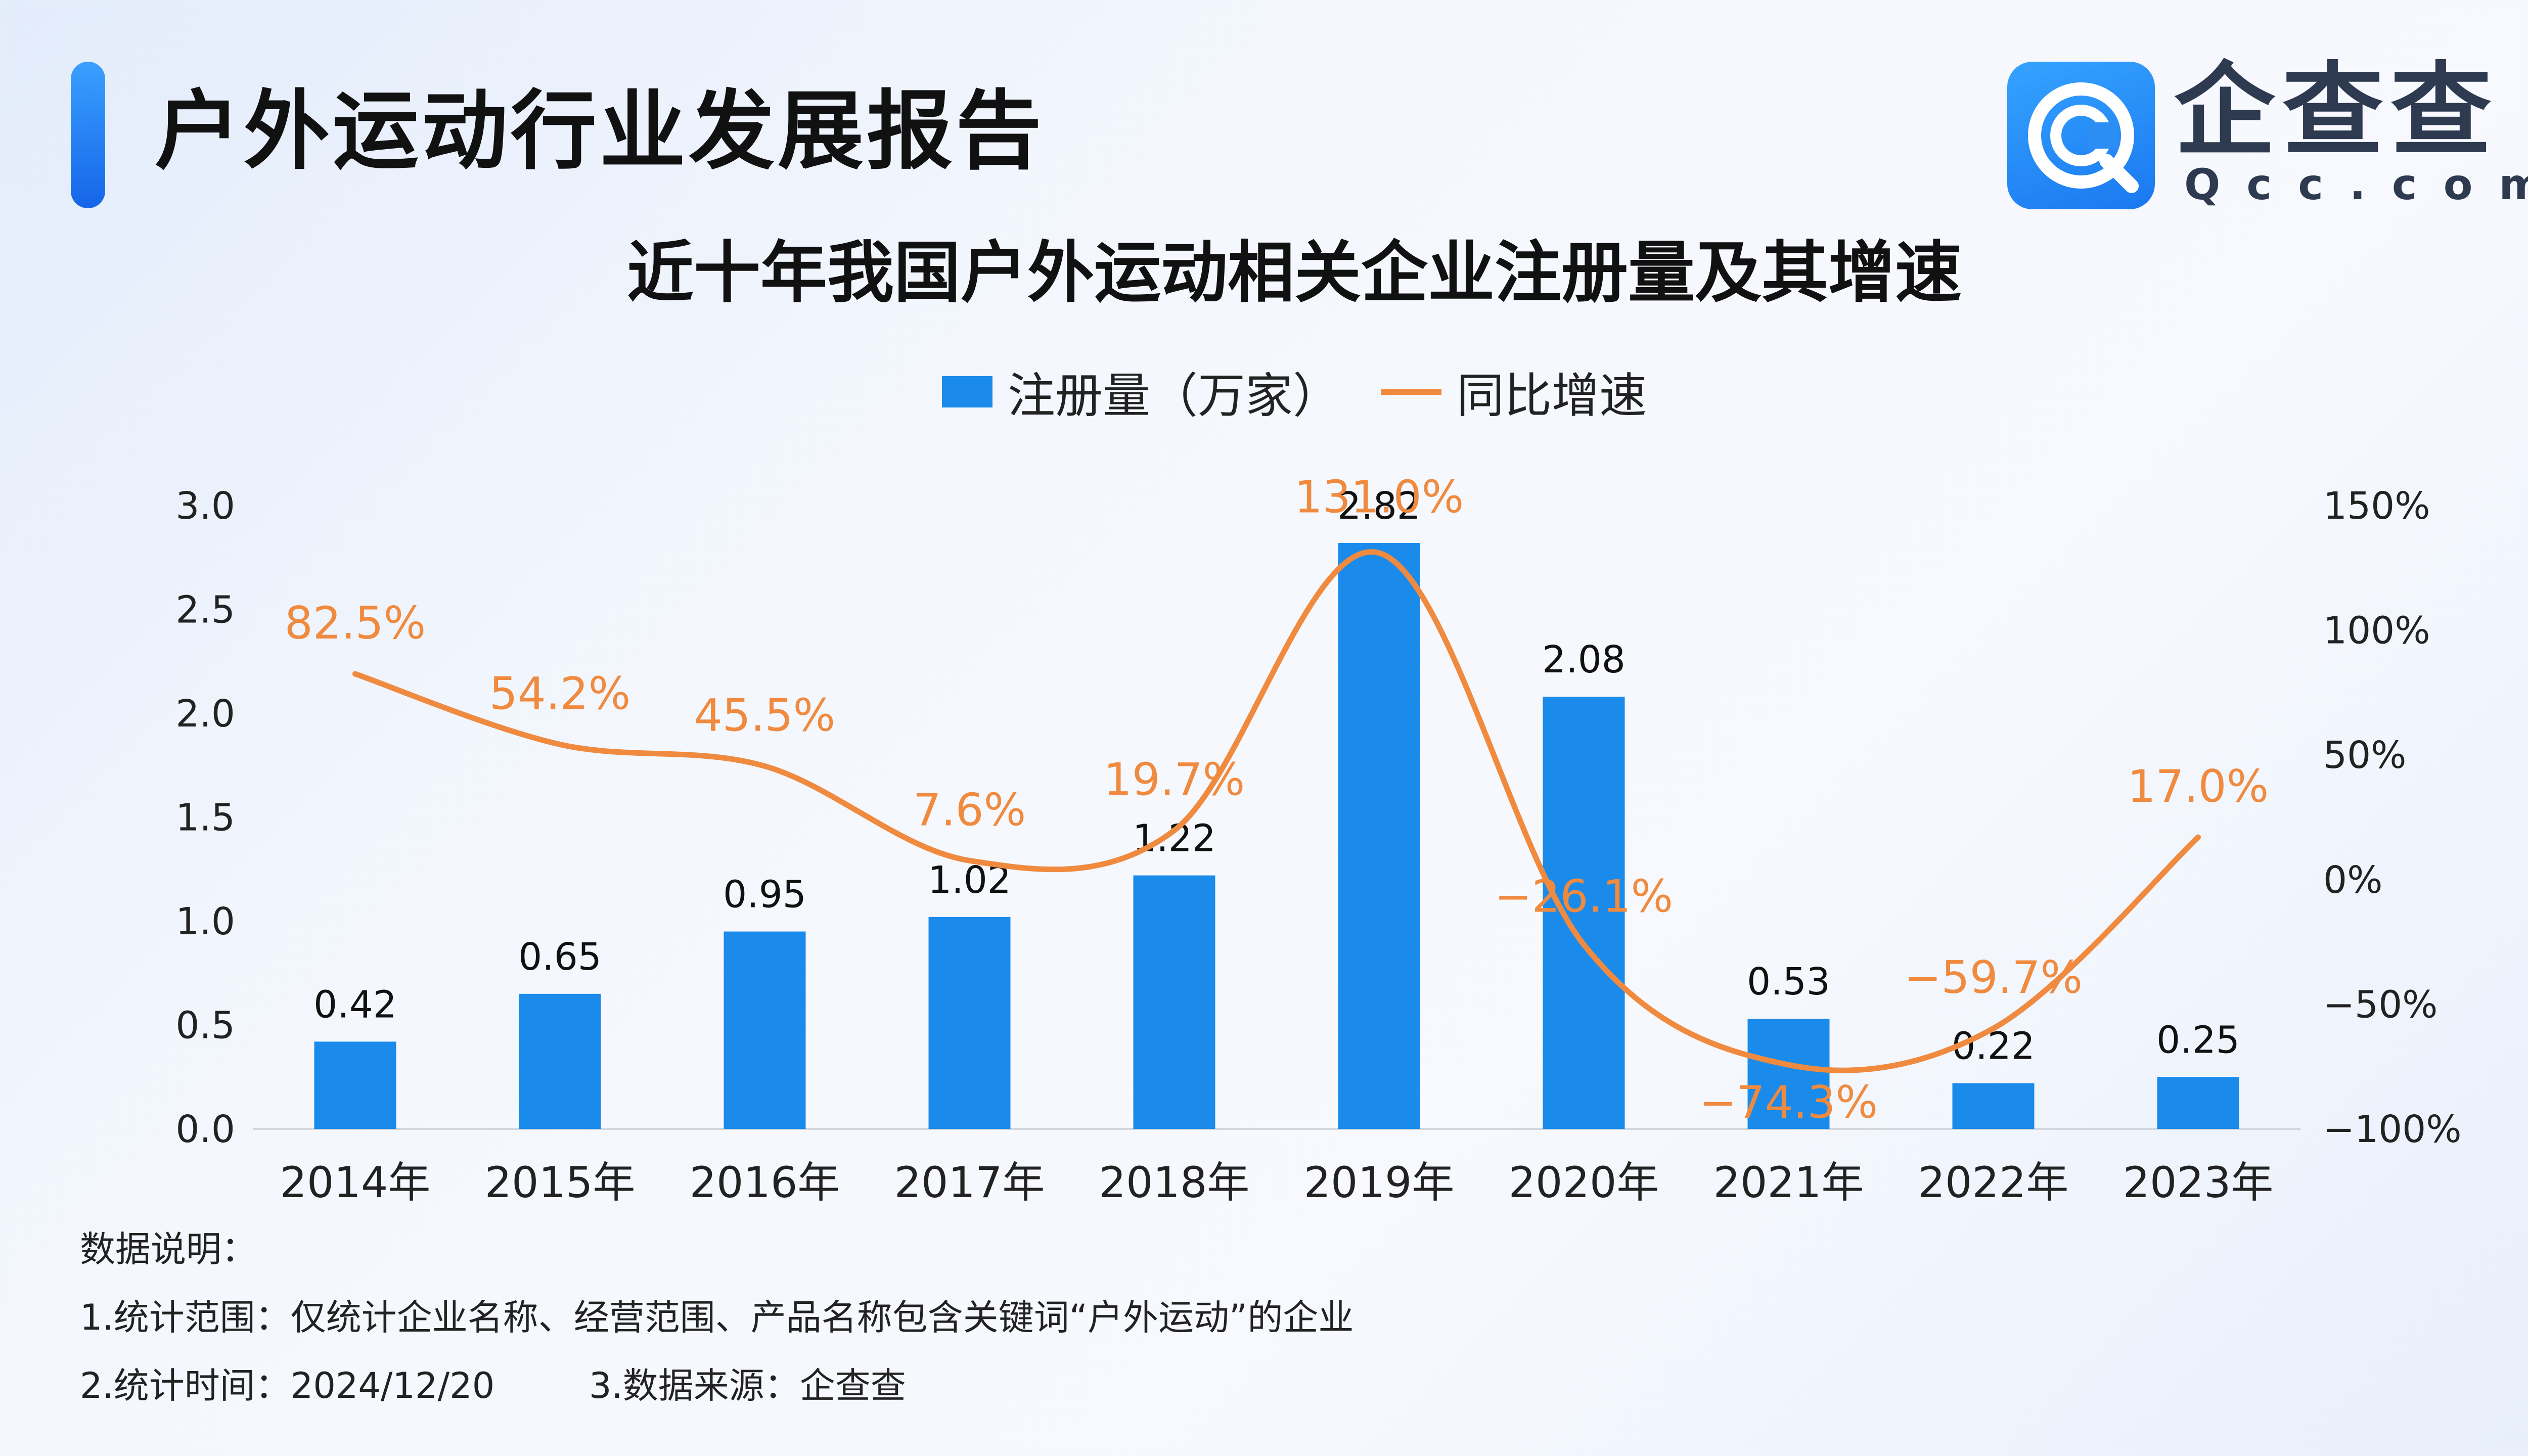 This screenshot has height=1456, width=2528. Describe the element at coordinates (2380, 1004) in the screenshot. I see `y-right-tick-label: −50%` at that location.